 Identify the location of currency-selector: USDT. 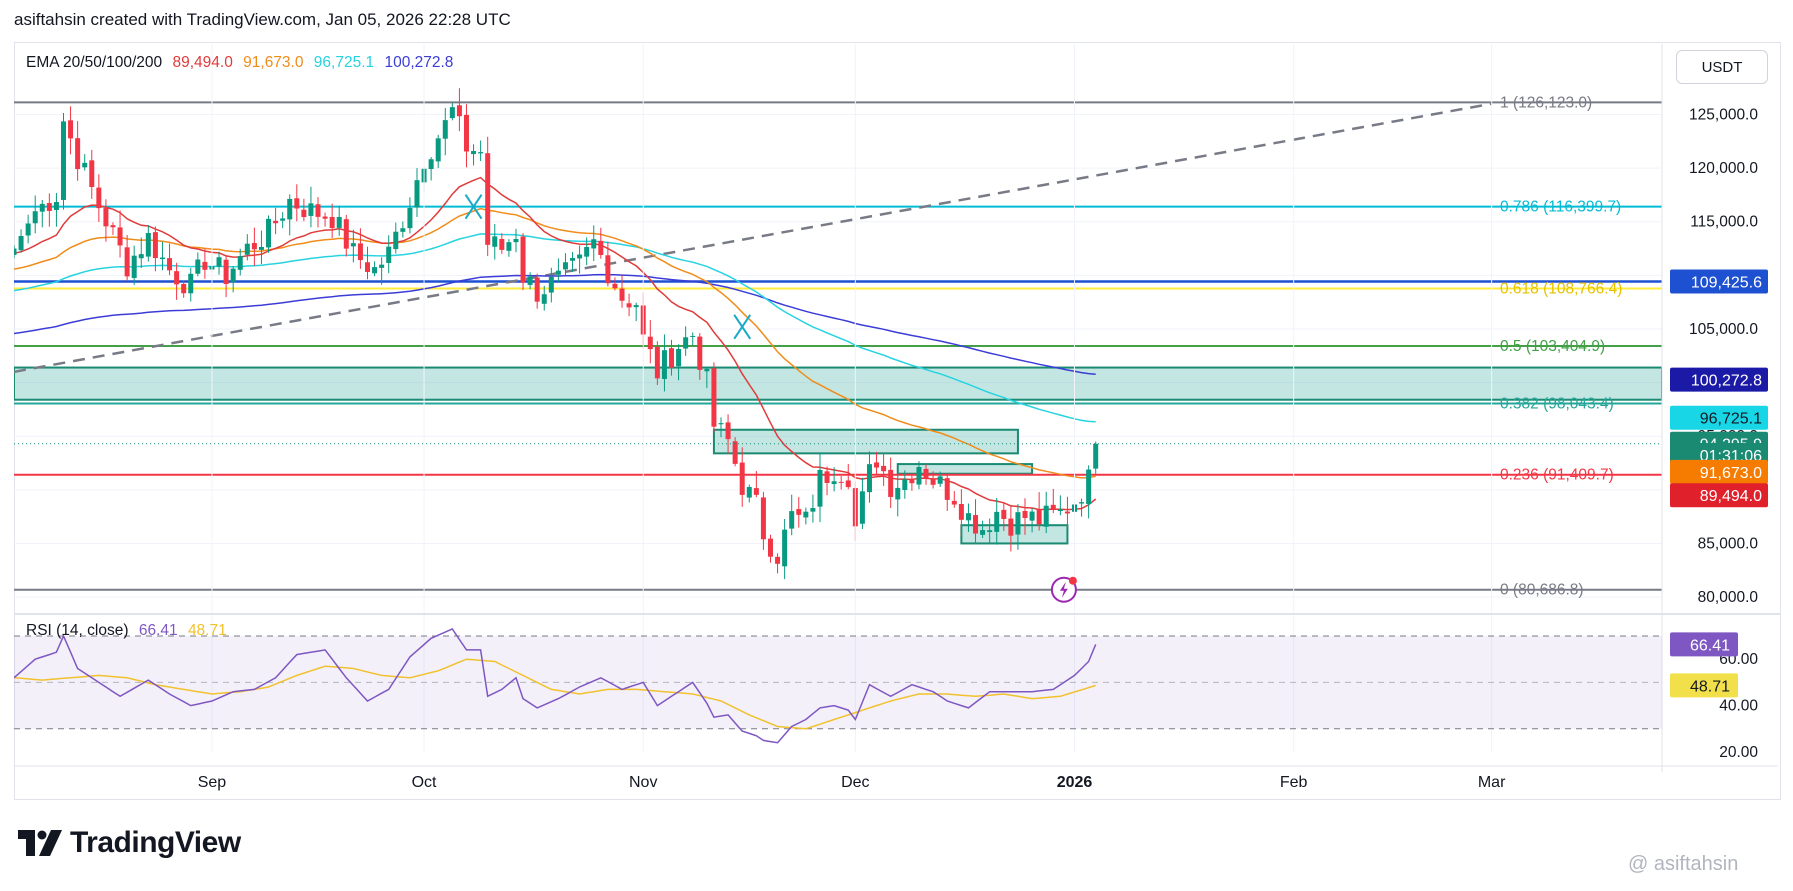
(1722, 67).